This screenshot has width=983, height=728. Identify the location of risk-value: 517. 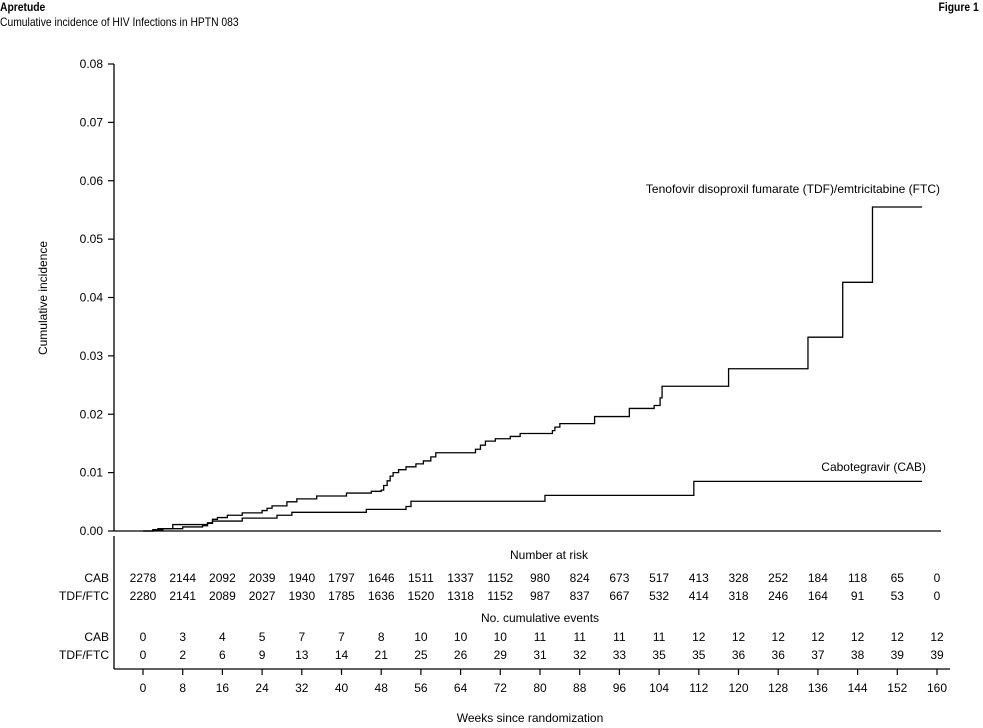
(659, 578).